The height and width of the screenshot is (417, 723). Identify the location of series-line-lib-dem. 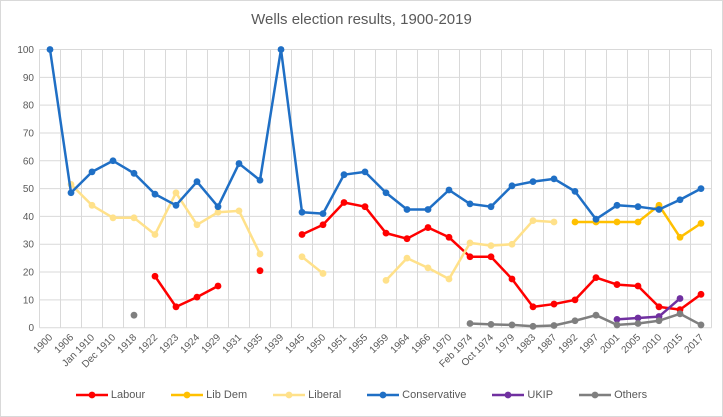
(690, 230).